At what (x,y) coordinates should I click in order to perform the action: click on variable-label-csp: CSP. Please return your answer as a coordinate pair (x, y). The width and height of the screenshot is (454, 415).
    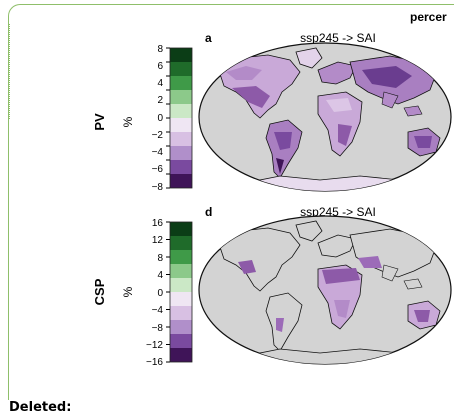
    Looking at the image, I should click on (99, 291).